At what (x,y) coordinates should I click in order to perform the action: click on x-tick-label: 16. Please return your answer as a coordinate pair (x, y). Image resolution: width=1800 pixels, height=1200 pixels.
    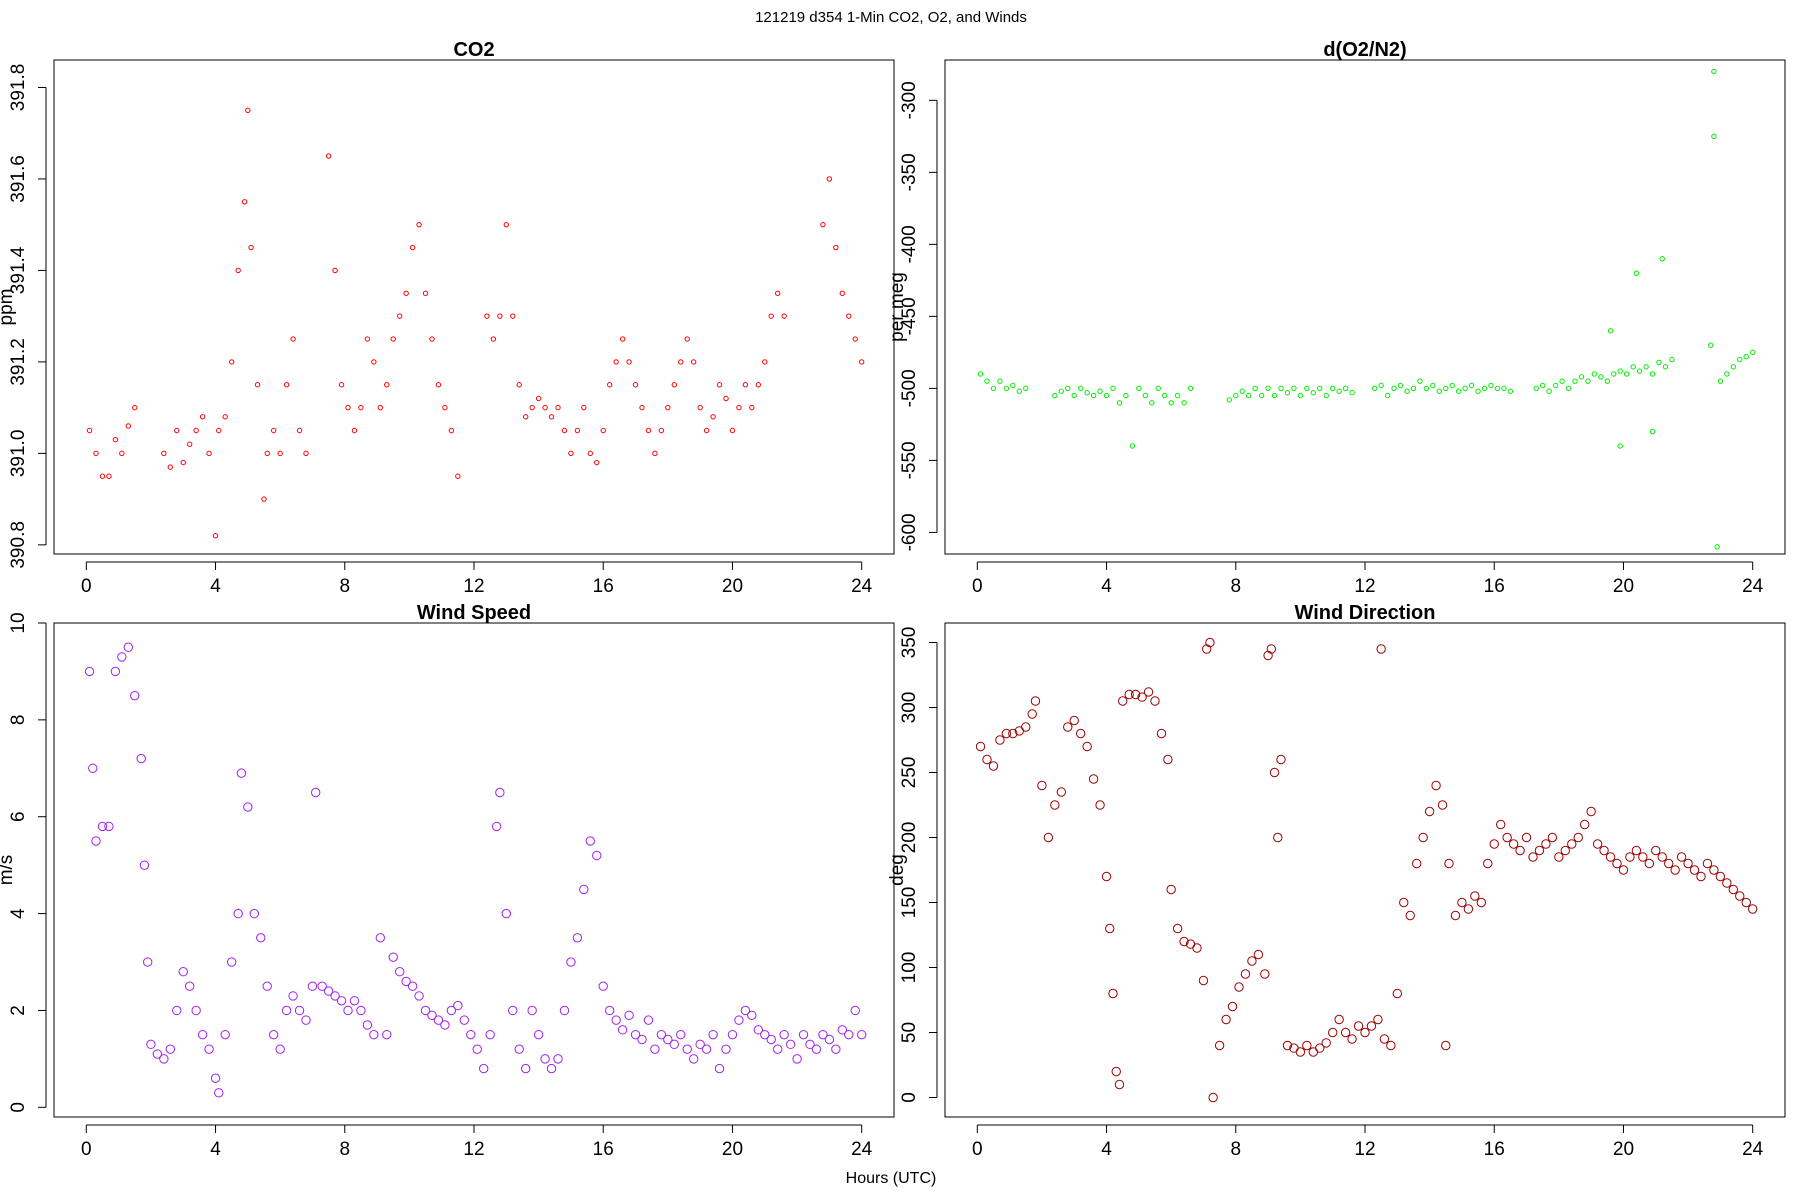
    Looking at the image, I should click on (1494, 1149).